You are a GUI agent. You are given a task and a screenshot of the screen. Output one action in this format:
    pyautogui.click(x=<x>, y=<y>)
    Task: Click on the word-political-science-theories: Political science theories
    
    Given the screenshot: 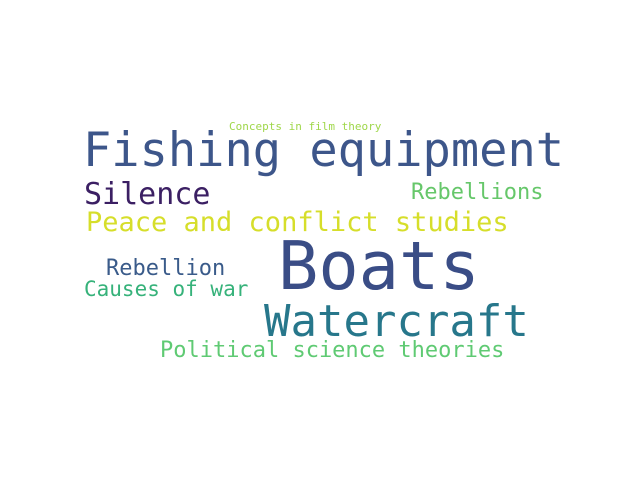 What is the action you would take?
    pyautogui.click(x=332, y=350)
    